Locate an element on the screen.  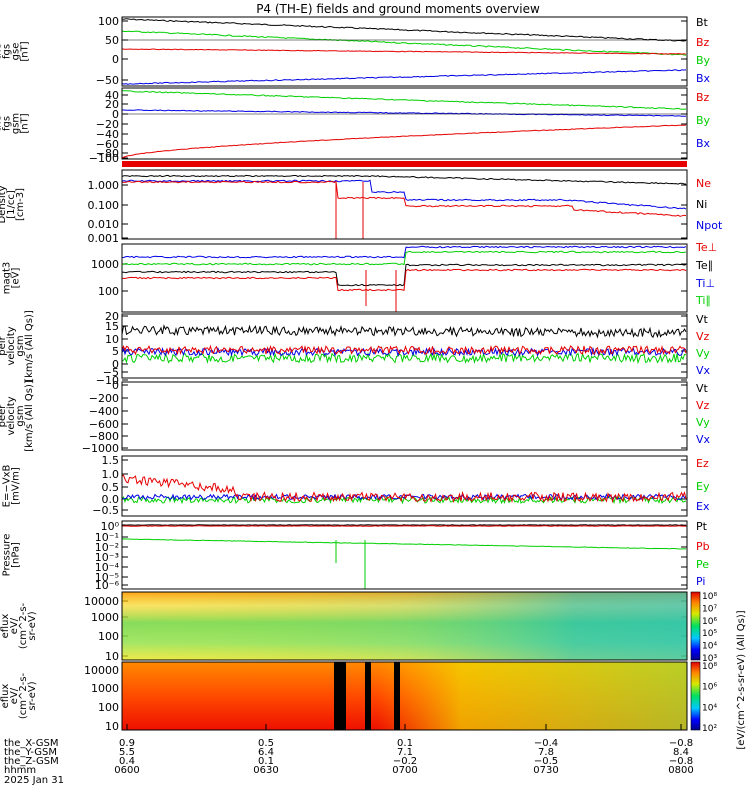
quality-bar is located at coordinates (404, 164).